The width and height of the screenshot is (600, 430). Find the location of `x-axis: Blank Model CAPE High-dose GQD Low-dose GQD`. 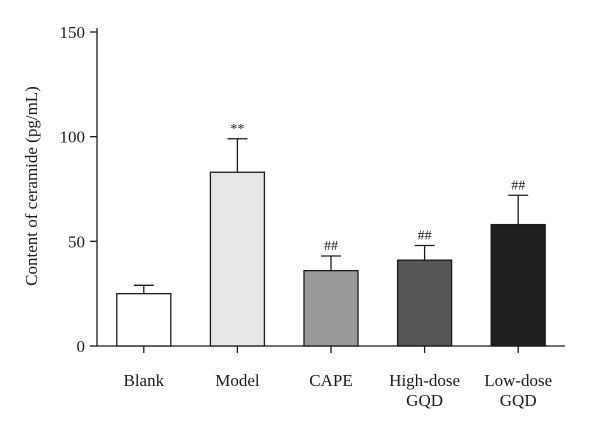

x-axis: Blank Model CAPE High-dose GQD Low-dose GQD is located at coordinates (331, 377).